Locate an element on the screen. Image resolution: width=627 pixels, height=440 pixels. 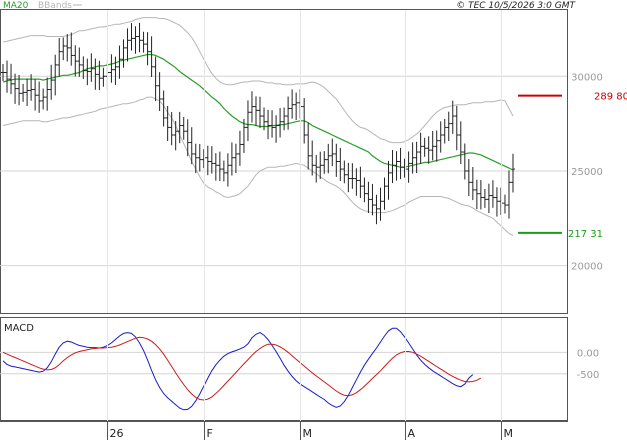
macd-line is located at coordinates (238, 369).